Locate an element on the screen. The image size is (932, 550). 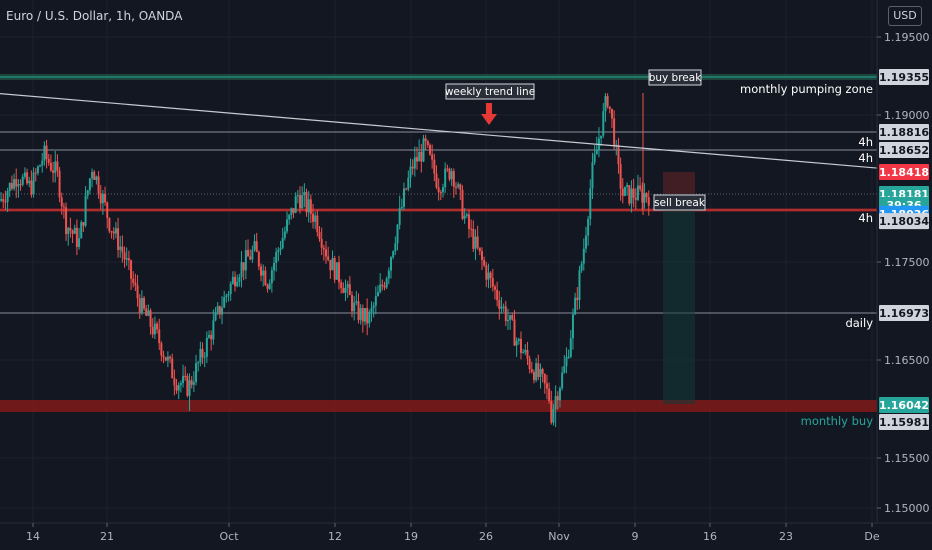
annotation-weekly-trend-line: weekly trend line is located at coordinates (490, 91).